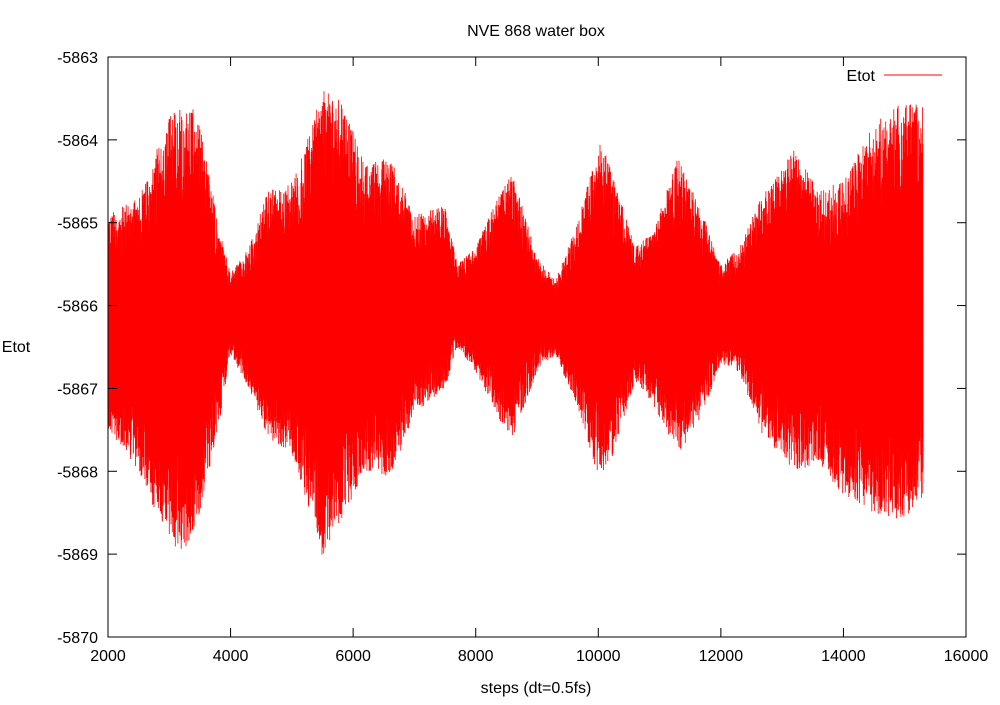  What do you see at coordinates (536, 31) in the screenshot?
I see `chart-title: NVE 868 water box` at bounding box center [536, 31].